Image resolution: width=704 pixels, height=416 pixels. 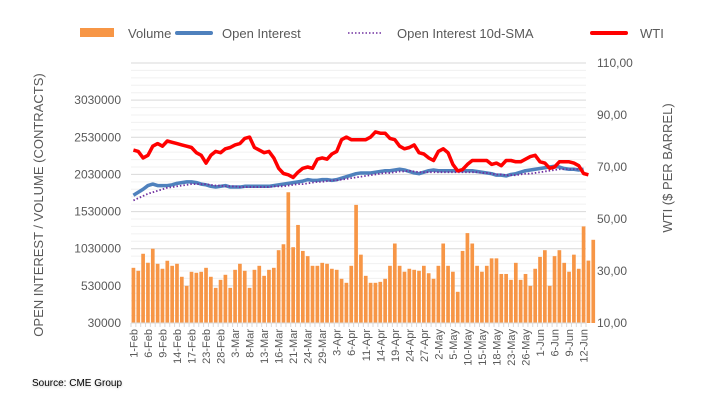 I want to click on legend-label-sma: Open Interest 10d-SMA, so click(x=465, y=33).